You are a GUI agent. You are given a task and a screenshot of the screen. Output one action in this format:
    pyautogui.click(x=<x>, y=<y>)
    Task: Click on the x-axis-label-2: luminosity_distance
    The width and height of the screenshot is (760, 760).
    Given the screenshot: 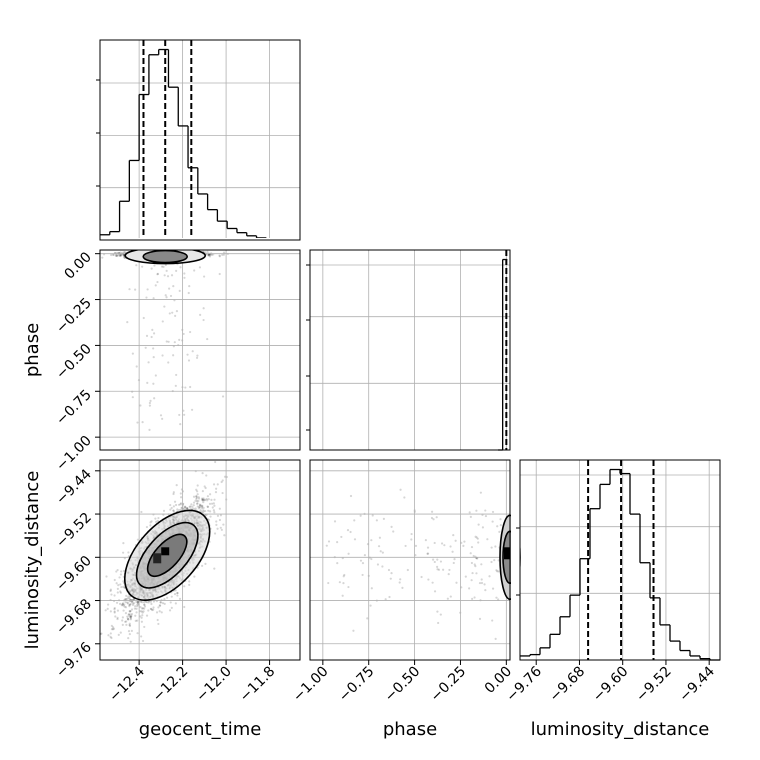 What is the action you would take?
    pyautogui.click(x=620, y=729)
    